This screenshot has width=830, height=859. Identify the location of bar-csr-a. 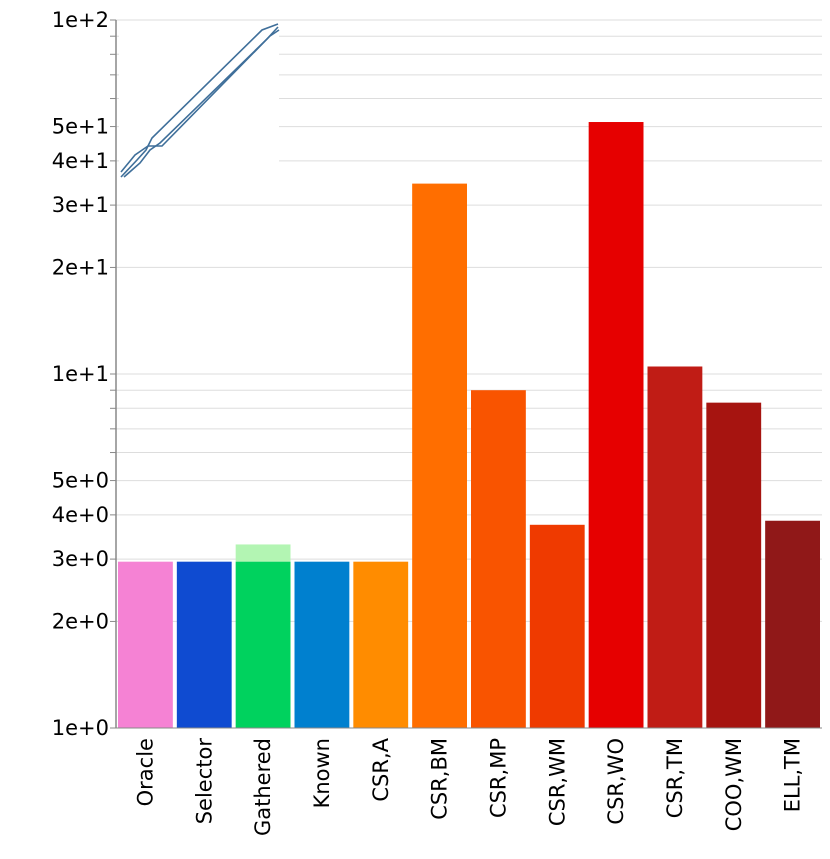
(381, 644).